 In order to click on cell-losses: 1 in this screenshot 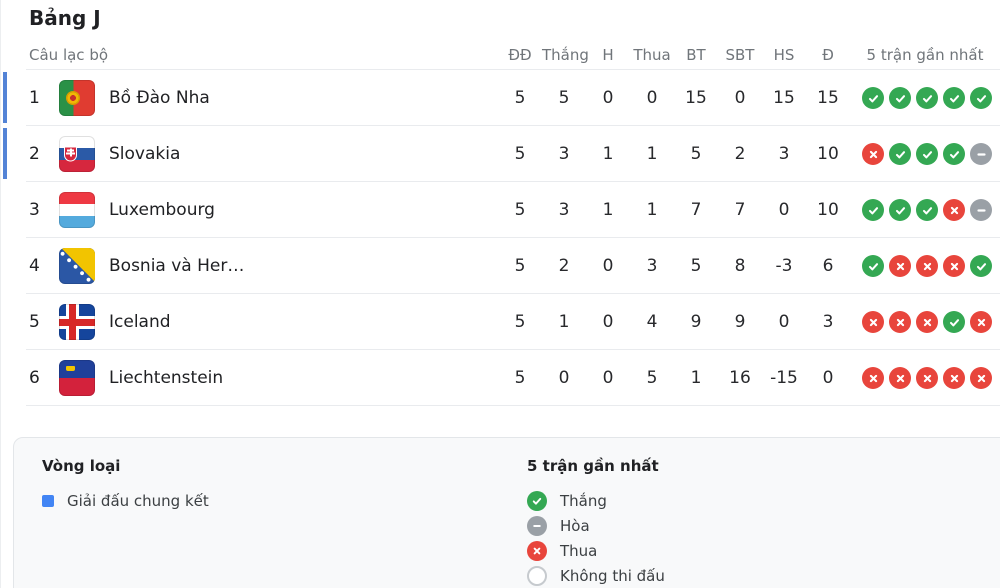, I will do `click(652, 154)`.